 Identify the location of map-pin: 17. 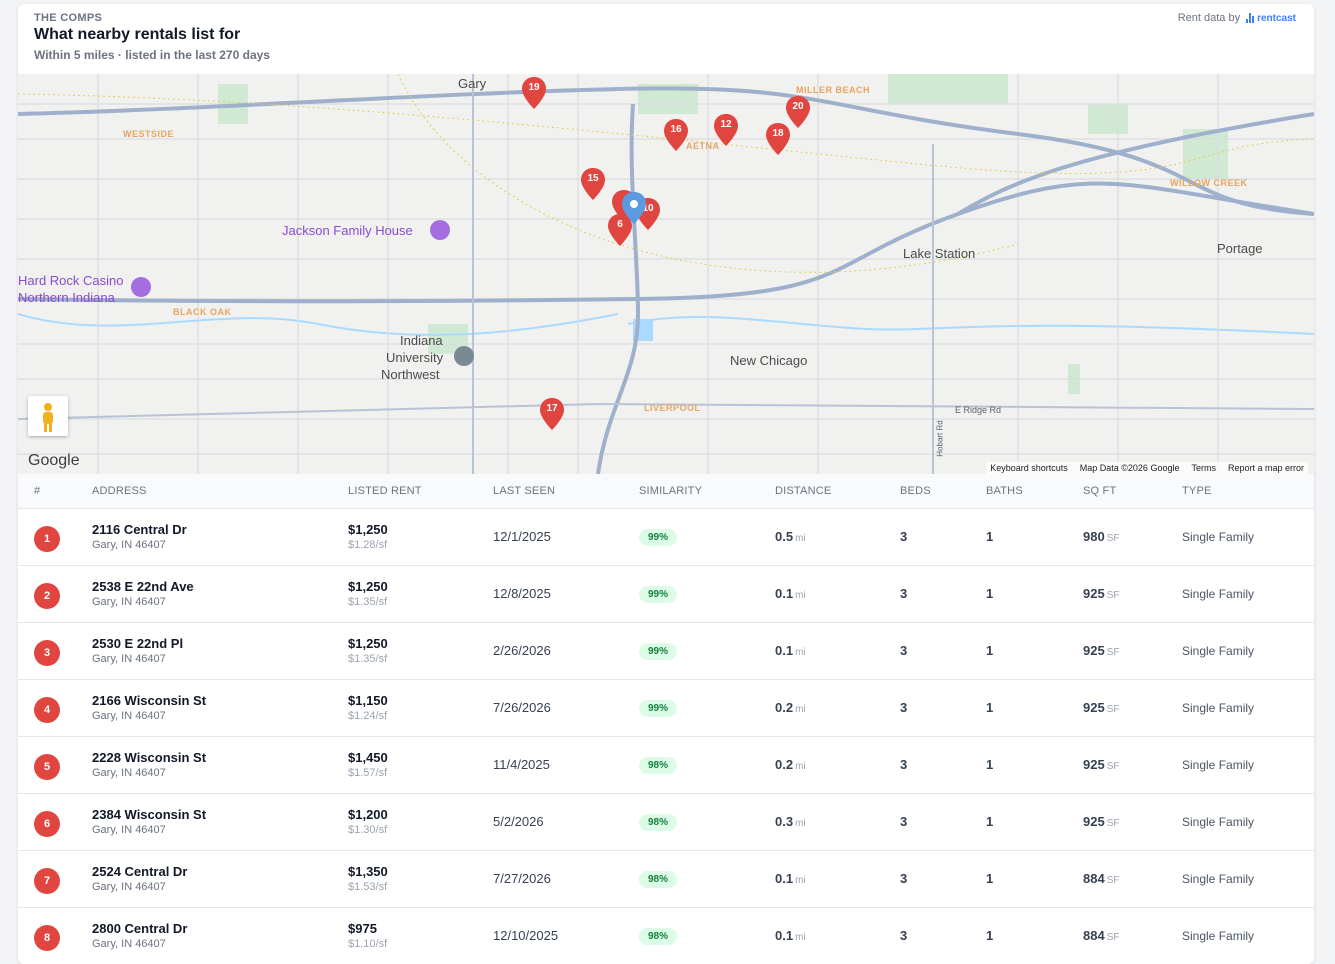
(552, 414).